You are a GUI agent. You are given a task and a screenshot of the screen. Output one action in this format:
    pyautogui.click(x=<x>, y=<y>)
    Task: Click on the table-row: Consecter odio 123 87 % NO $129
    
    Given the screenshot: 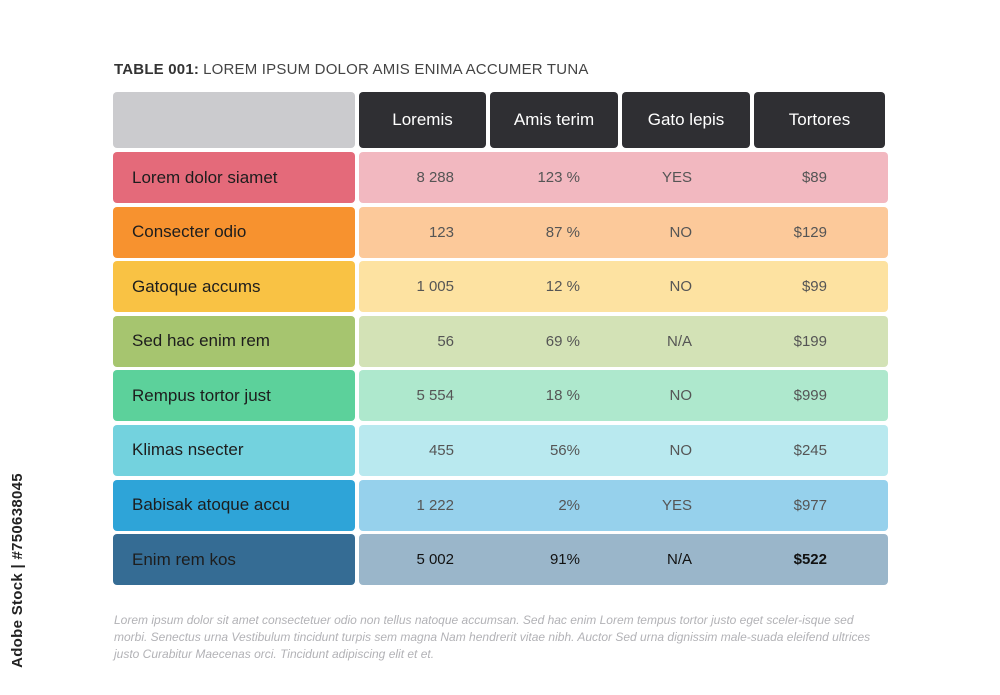 What is the action you would take?
    pyautogui.click(x=500, y=232)
    